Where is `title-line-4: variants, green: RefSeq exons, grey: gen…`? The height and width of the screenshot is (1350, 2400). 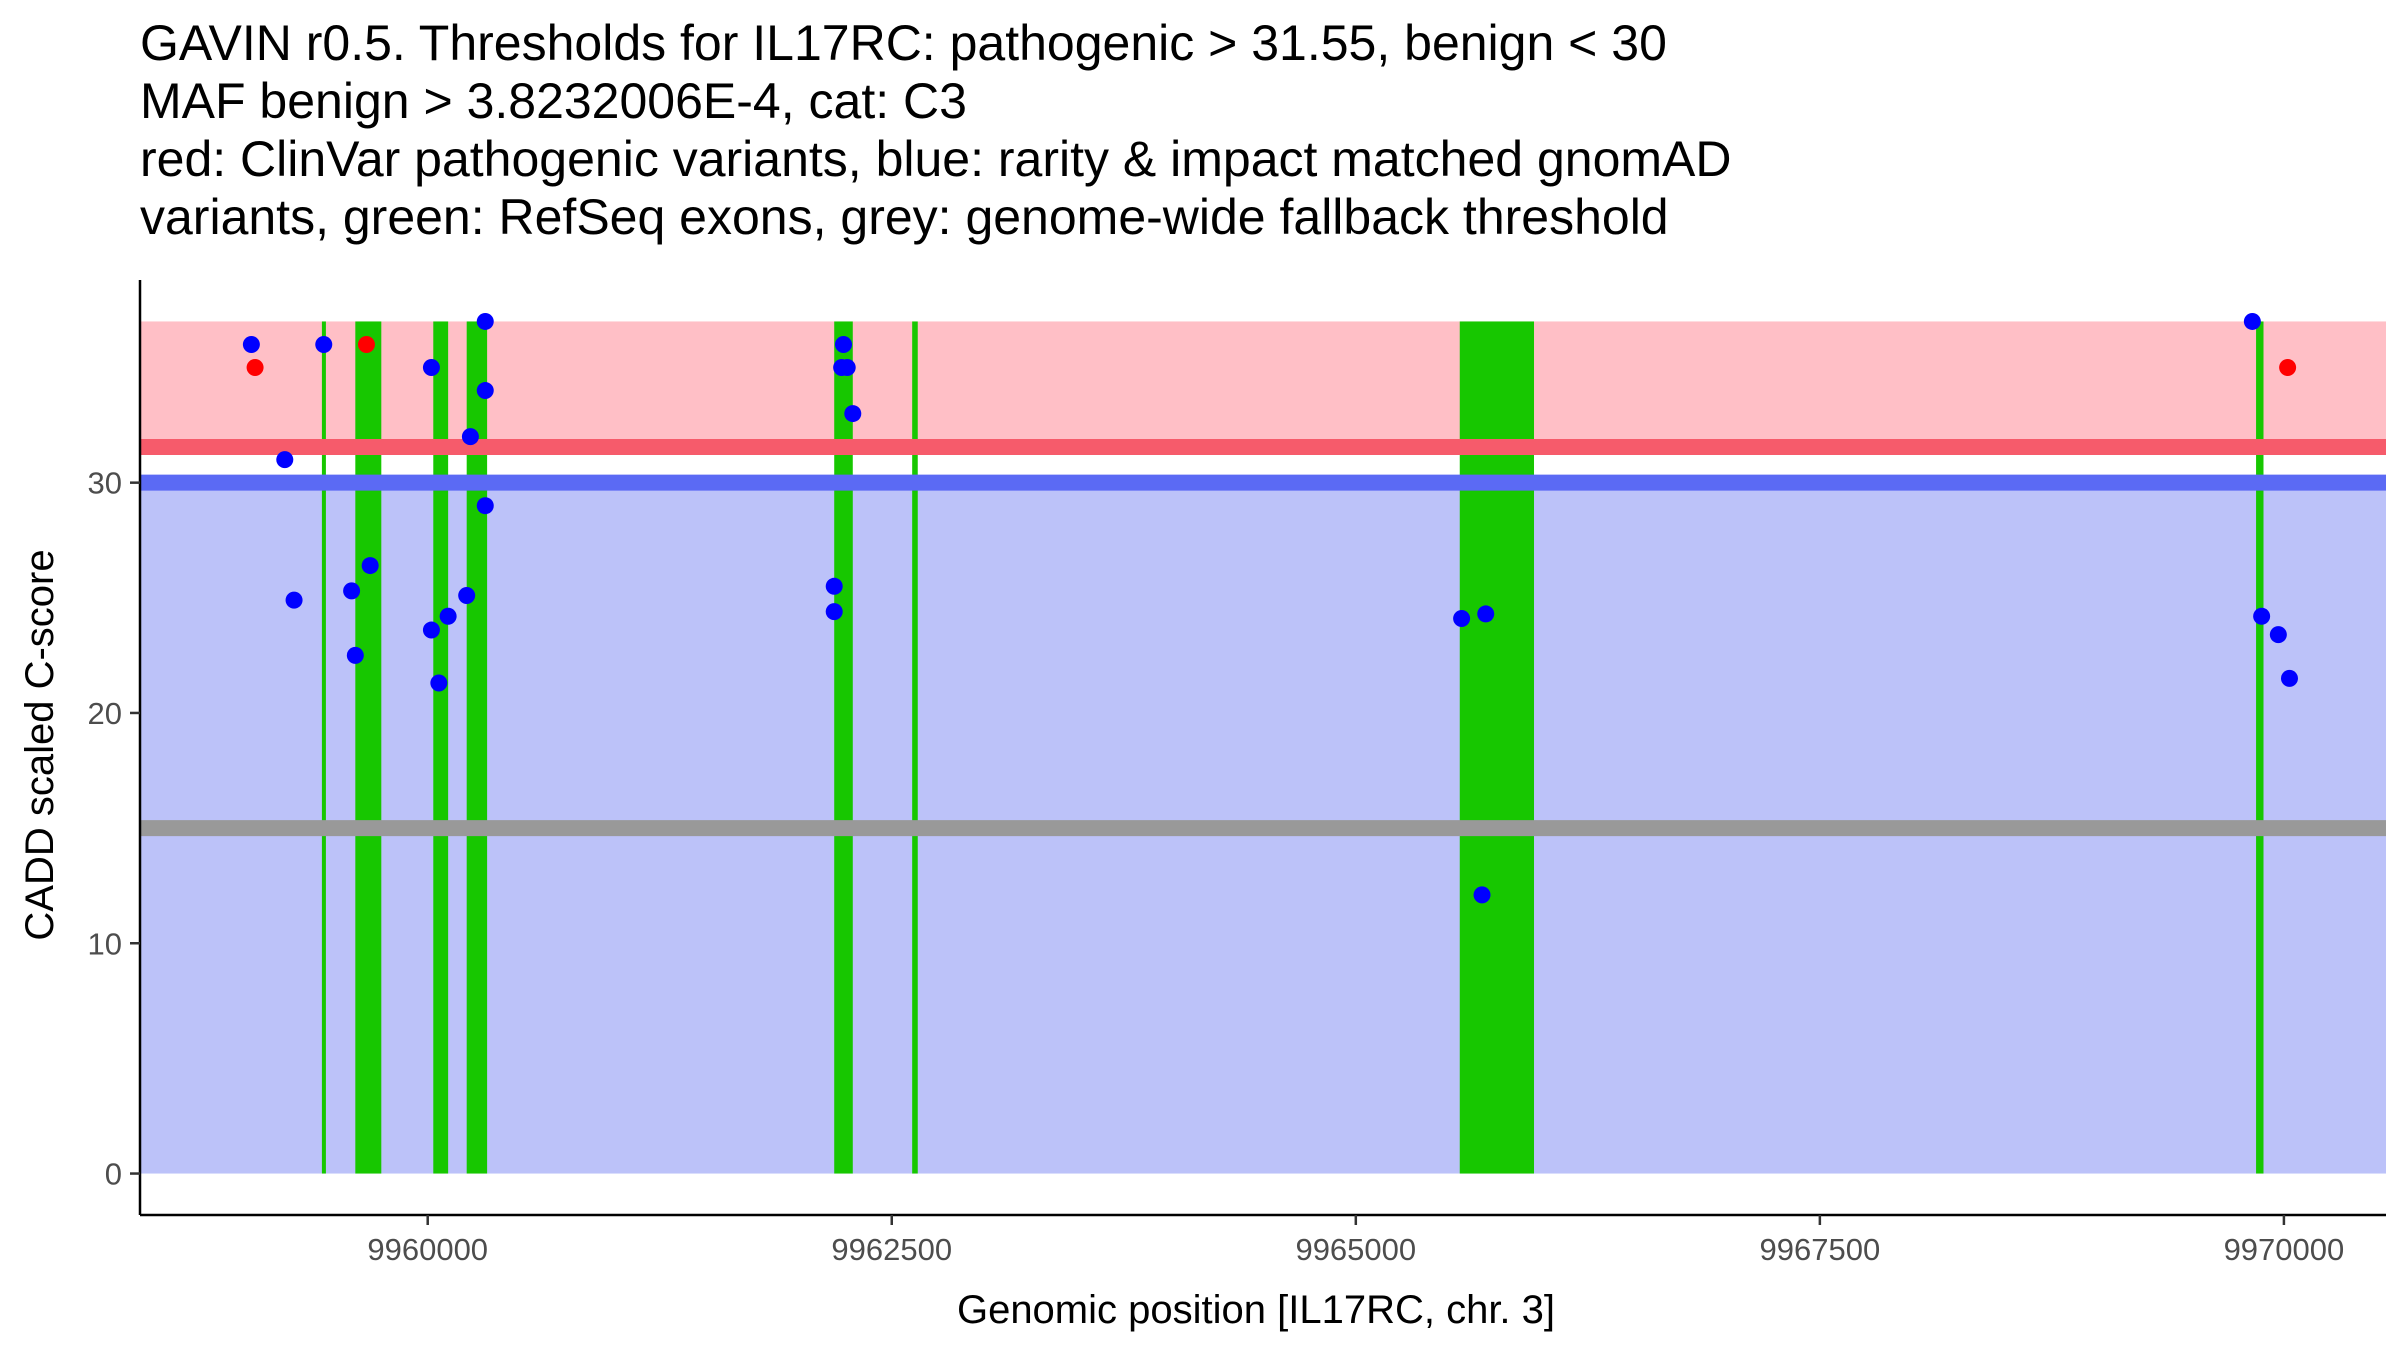 title-line-4: variants, green: RefSeq exons, grey: gen… is located at coordinates (904, 217).